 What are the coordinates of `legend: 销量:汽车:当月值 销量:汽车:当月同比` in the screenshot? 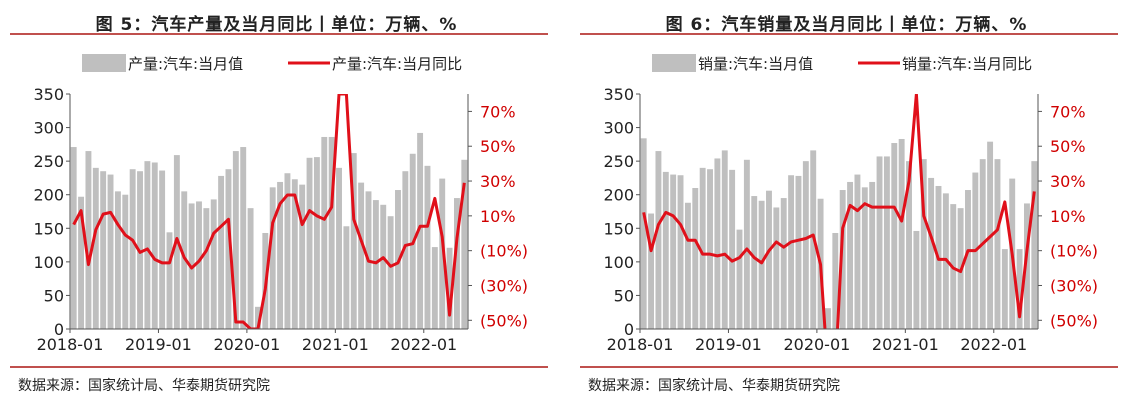 It's located at (842, 63).